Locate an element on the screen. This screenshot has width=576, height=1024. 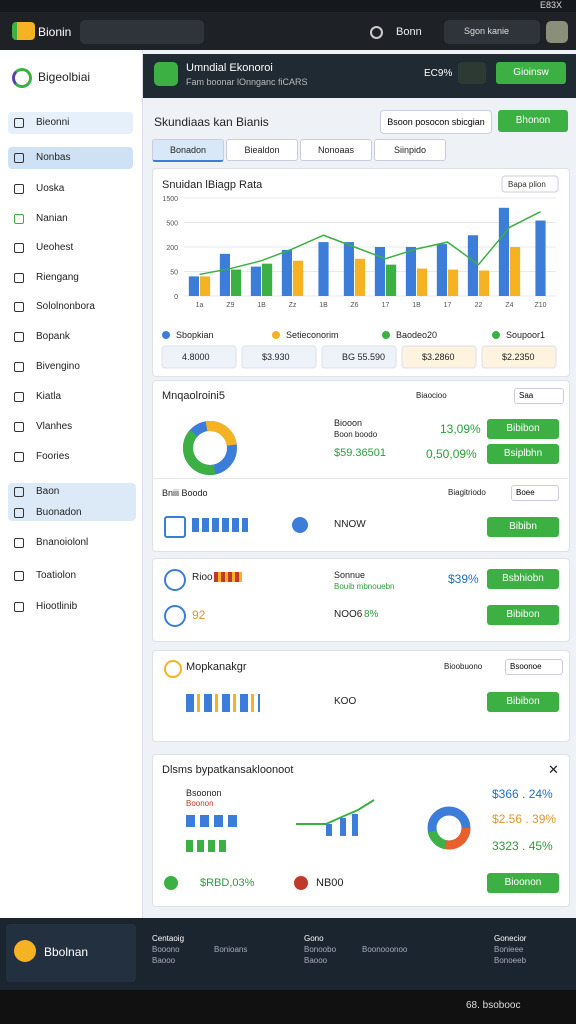
nav-item: Ueohest is located at coordinates (55, 247).